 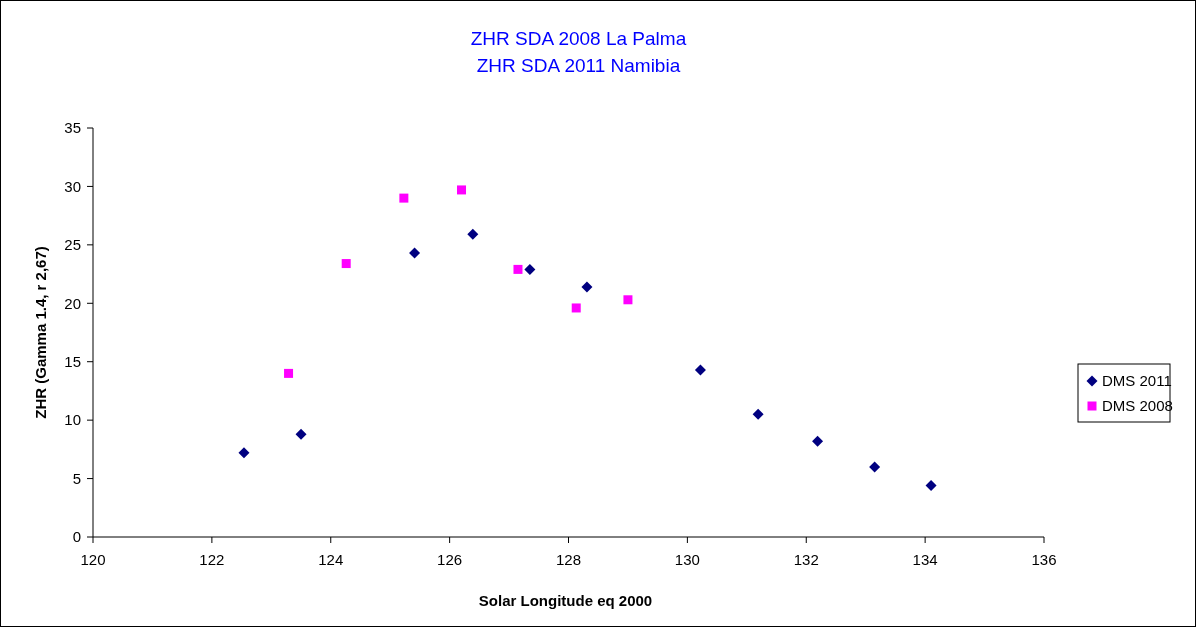 What do you see at coordinates (72, 245) in the screenshot?
I see `y-tick-label: 25` at bounding box center [72, 245].